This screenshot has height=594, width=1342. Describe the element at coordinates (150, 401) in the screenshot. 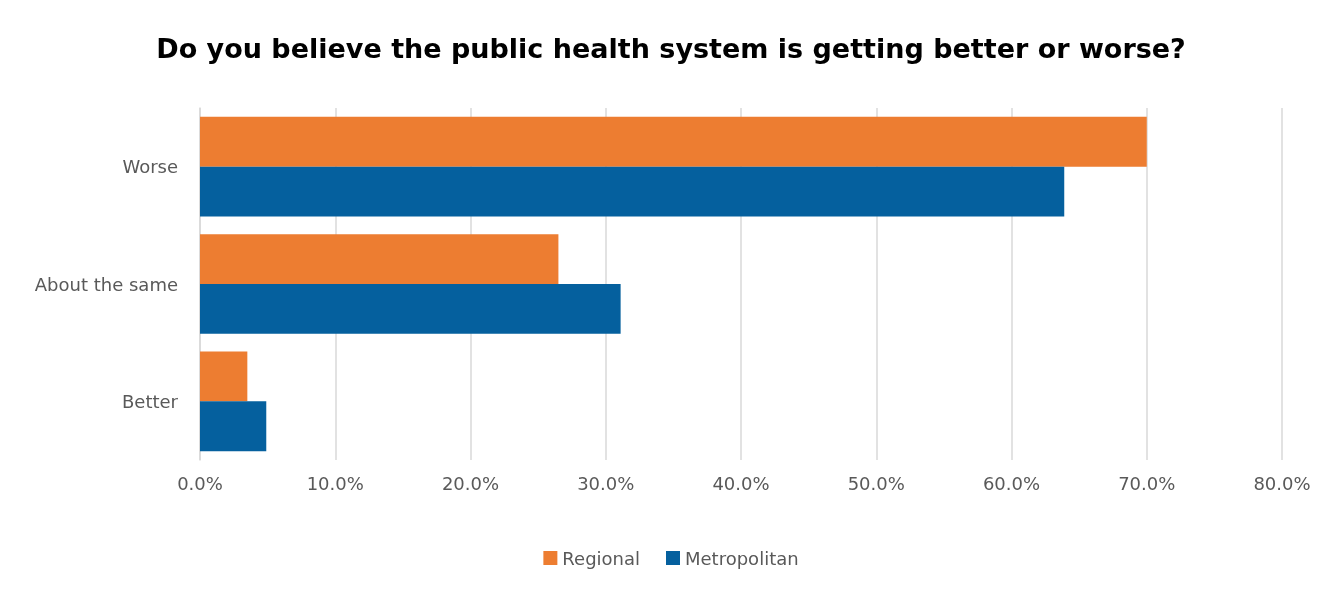

I see `y-tick-label: Better` at that location.